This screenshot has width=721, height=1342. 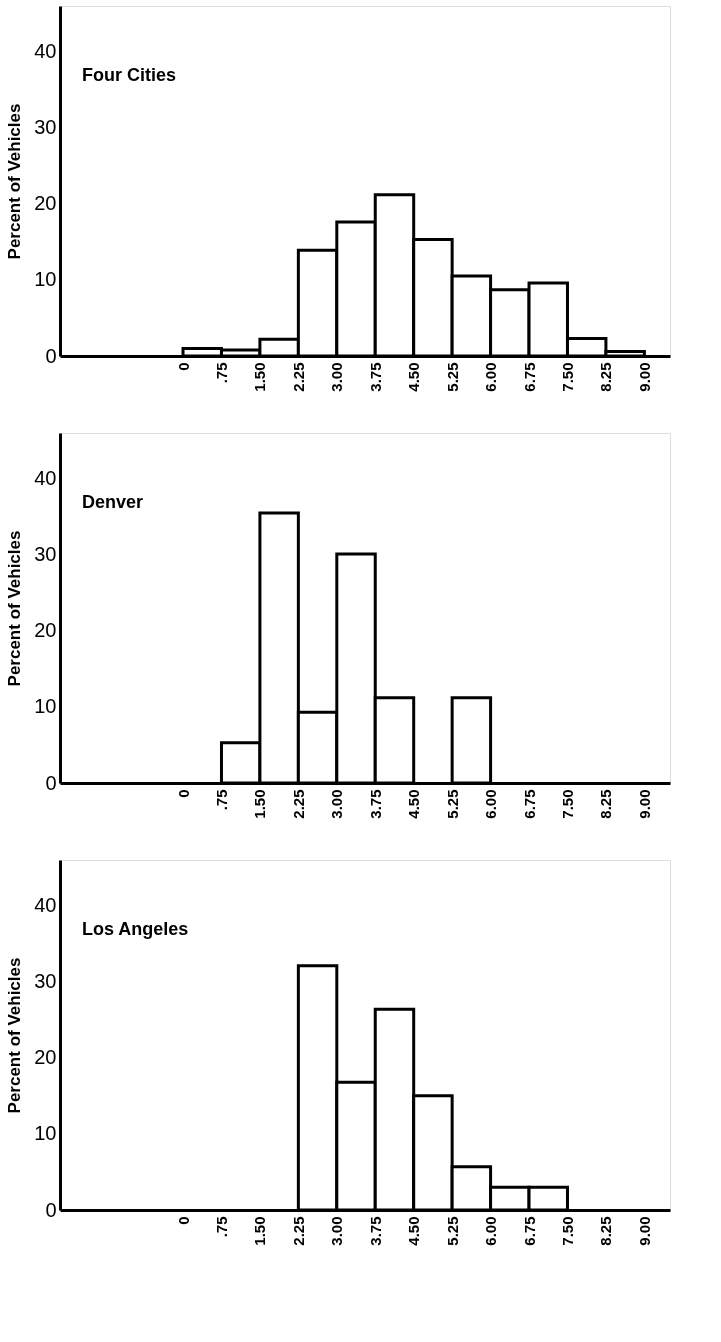 I want to click on text: Four Cities, so click(x=129, y=75).